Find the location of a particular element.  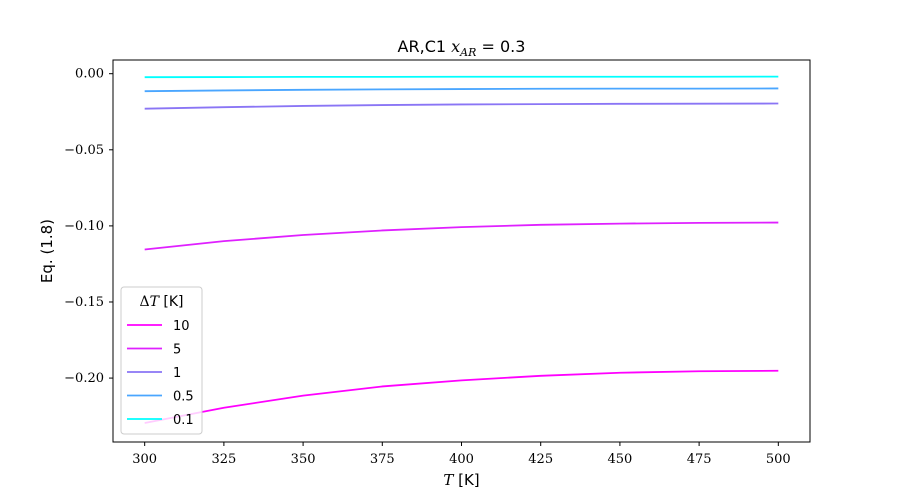

legend-title-var: T is located at coordinates (155, 302).